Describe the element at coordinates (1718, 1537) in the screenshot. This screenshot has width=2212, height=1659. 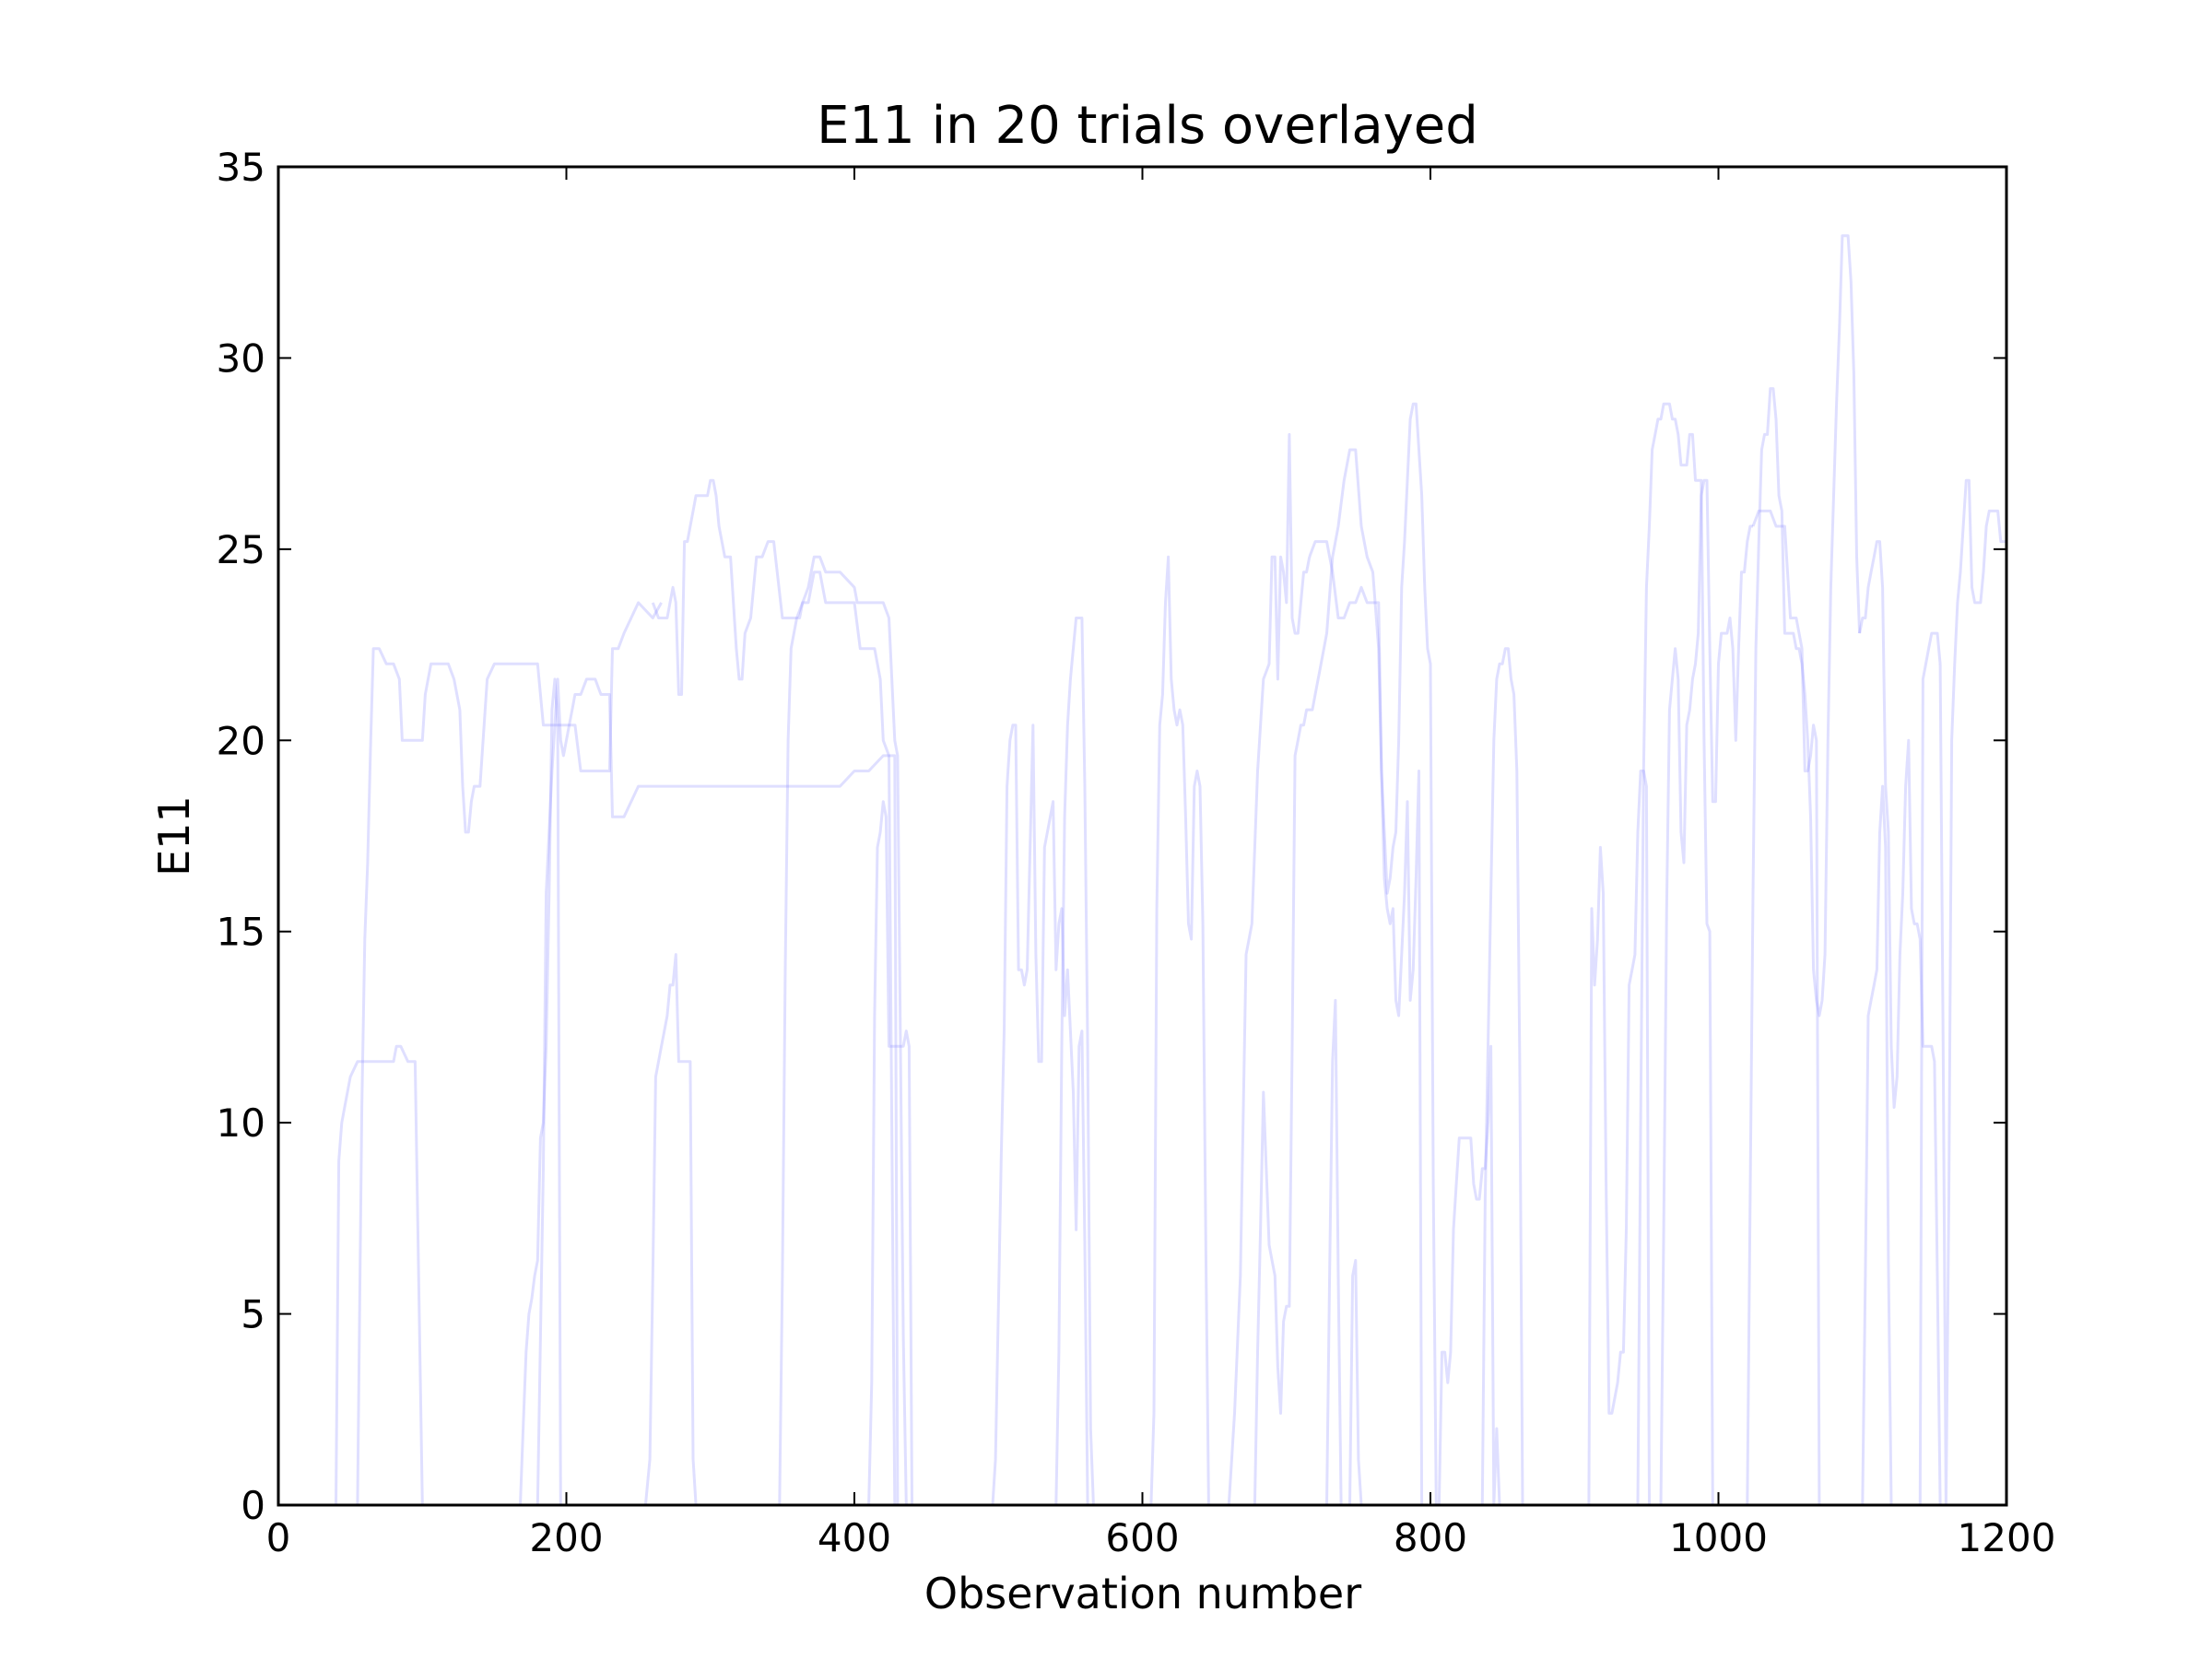
I see `x-tick-label: 1000` at that location.